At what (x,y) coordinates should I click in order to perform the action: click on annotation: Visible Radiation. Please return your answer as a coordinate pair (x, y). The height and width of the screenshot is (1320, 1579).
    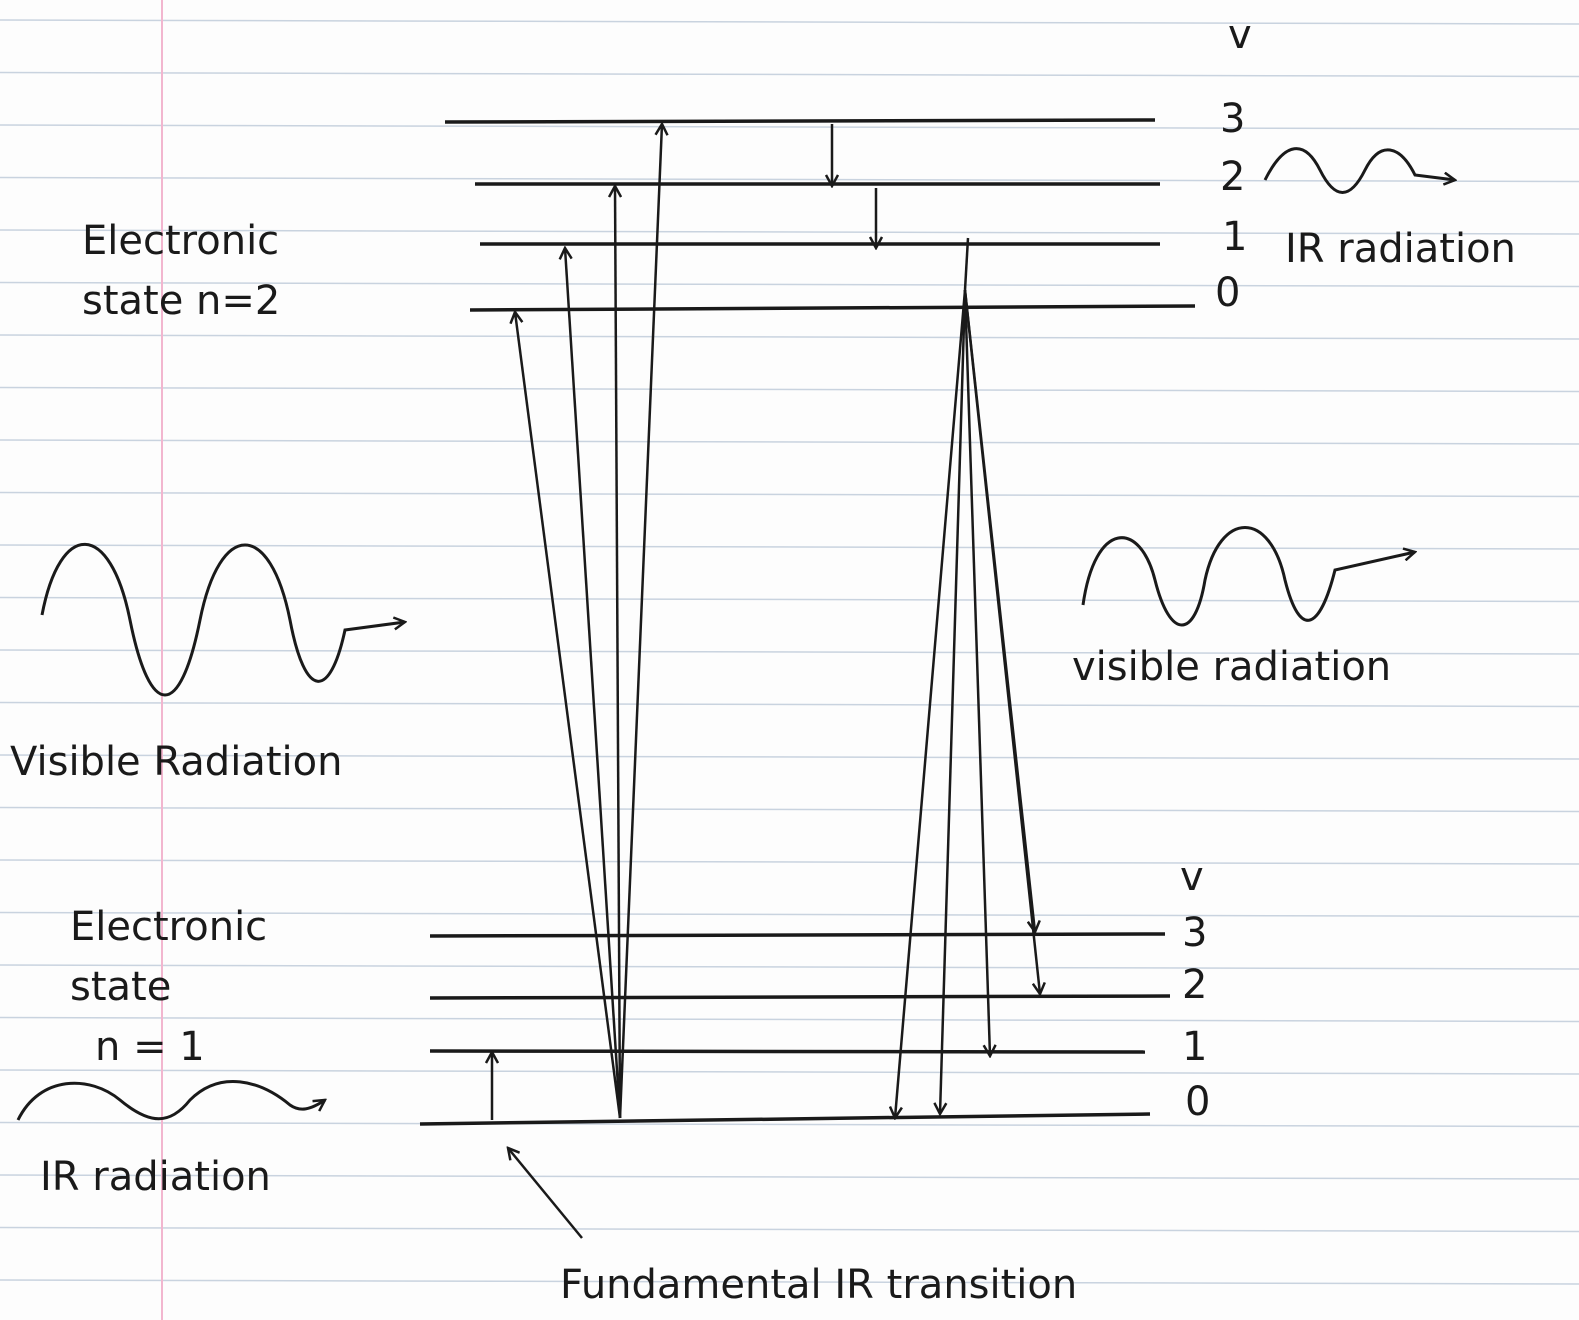
    Looking at the image, I should click on (176, 762).